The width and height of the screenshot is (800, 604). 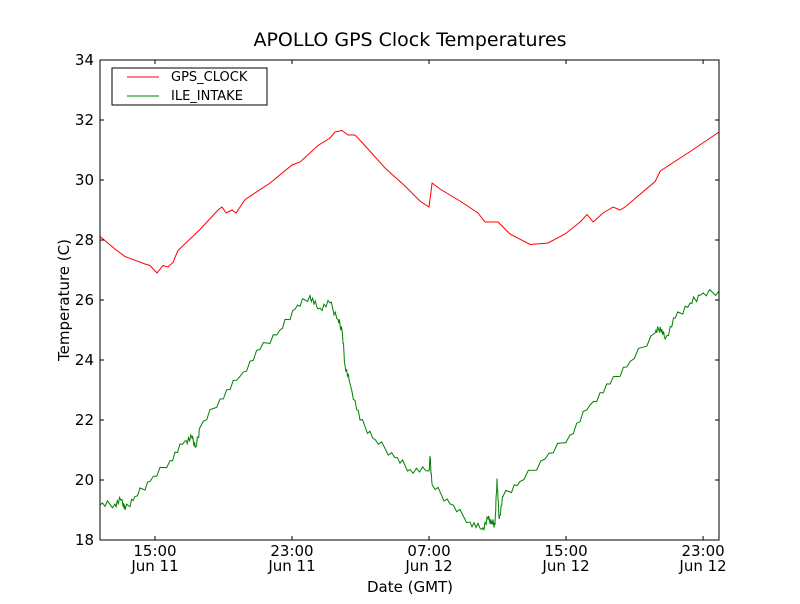 What do you see at coordinates (84, 240) in the screenshot?
I see `y-tick-label: 28` at bounding box center [84, 240].